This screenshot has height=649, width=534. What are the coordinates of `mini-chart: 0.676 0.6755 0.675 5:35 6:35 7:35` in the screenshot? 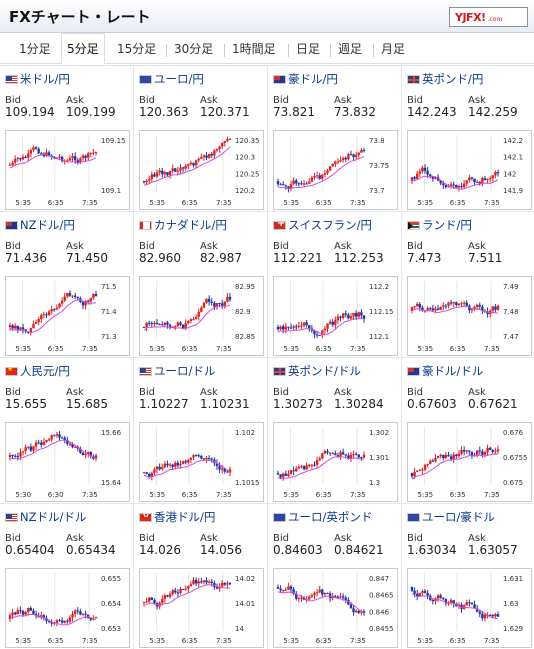 It's located at (469, 462).